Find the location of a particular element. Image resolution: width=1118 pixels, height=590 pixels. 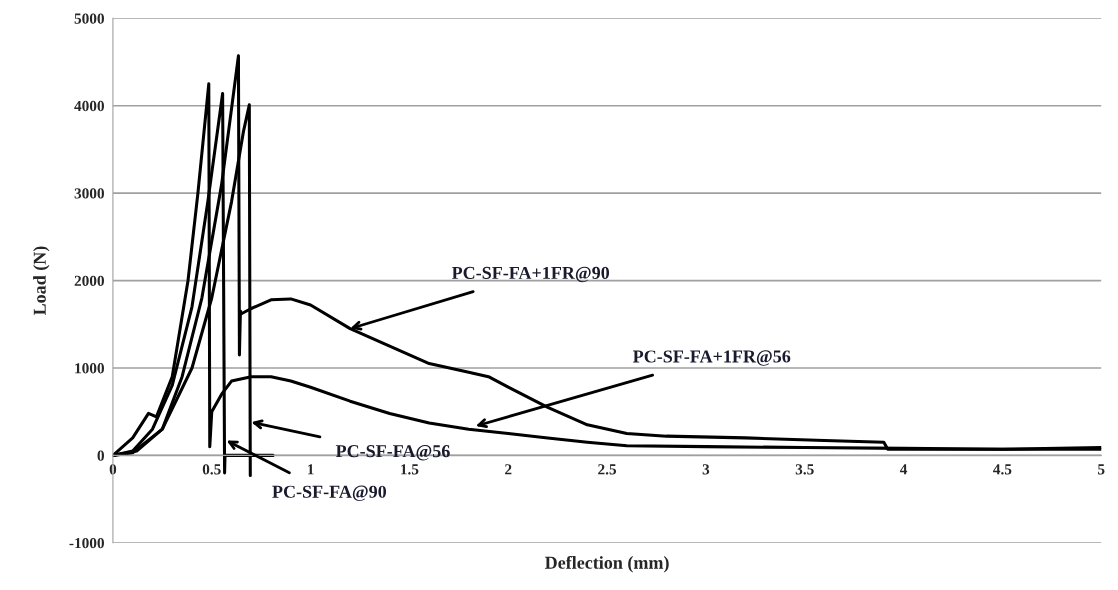

x-tick-label: 2 is located at coordinates (508, 469).